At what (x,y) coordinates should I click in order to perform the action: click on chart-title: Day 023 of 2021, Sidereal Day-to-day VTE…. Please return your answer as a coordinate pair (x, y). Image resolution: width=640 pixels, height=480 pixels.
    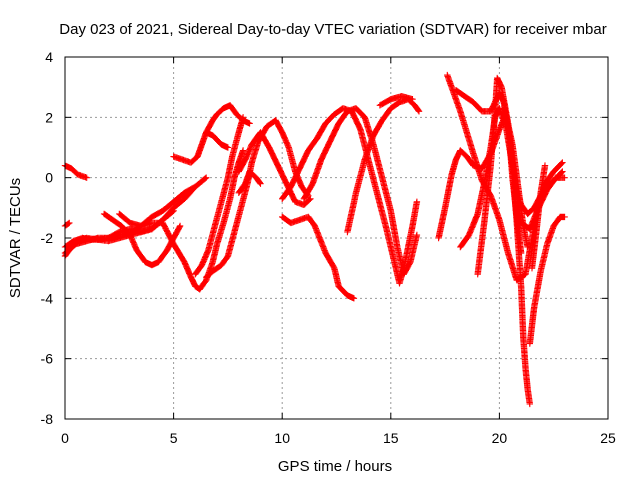
    Looking at the image, I should click on (332, 29).